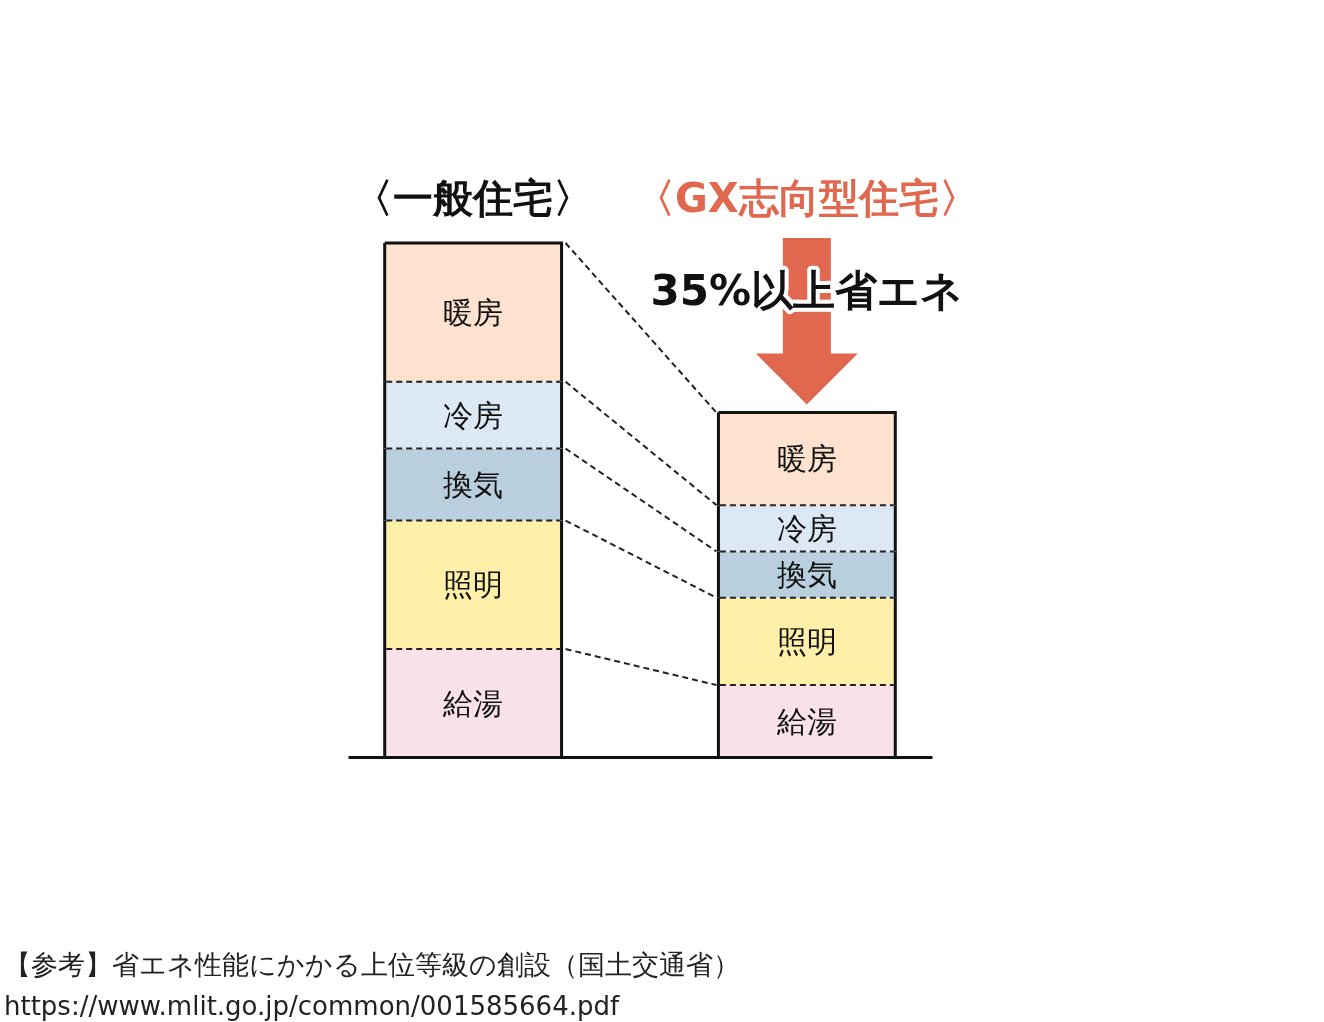 This screenshot has width=1324, height=1022. What do you see at coordinates (806, 528) in the screenshot?
I see `series-label: 冷房` at bounding box center [806, 528].